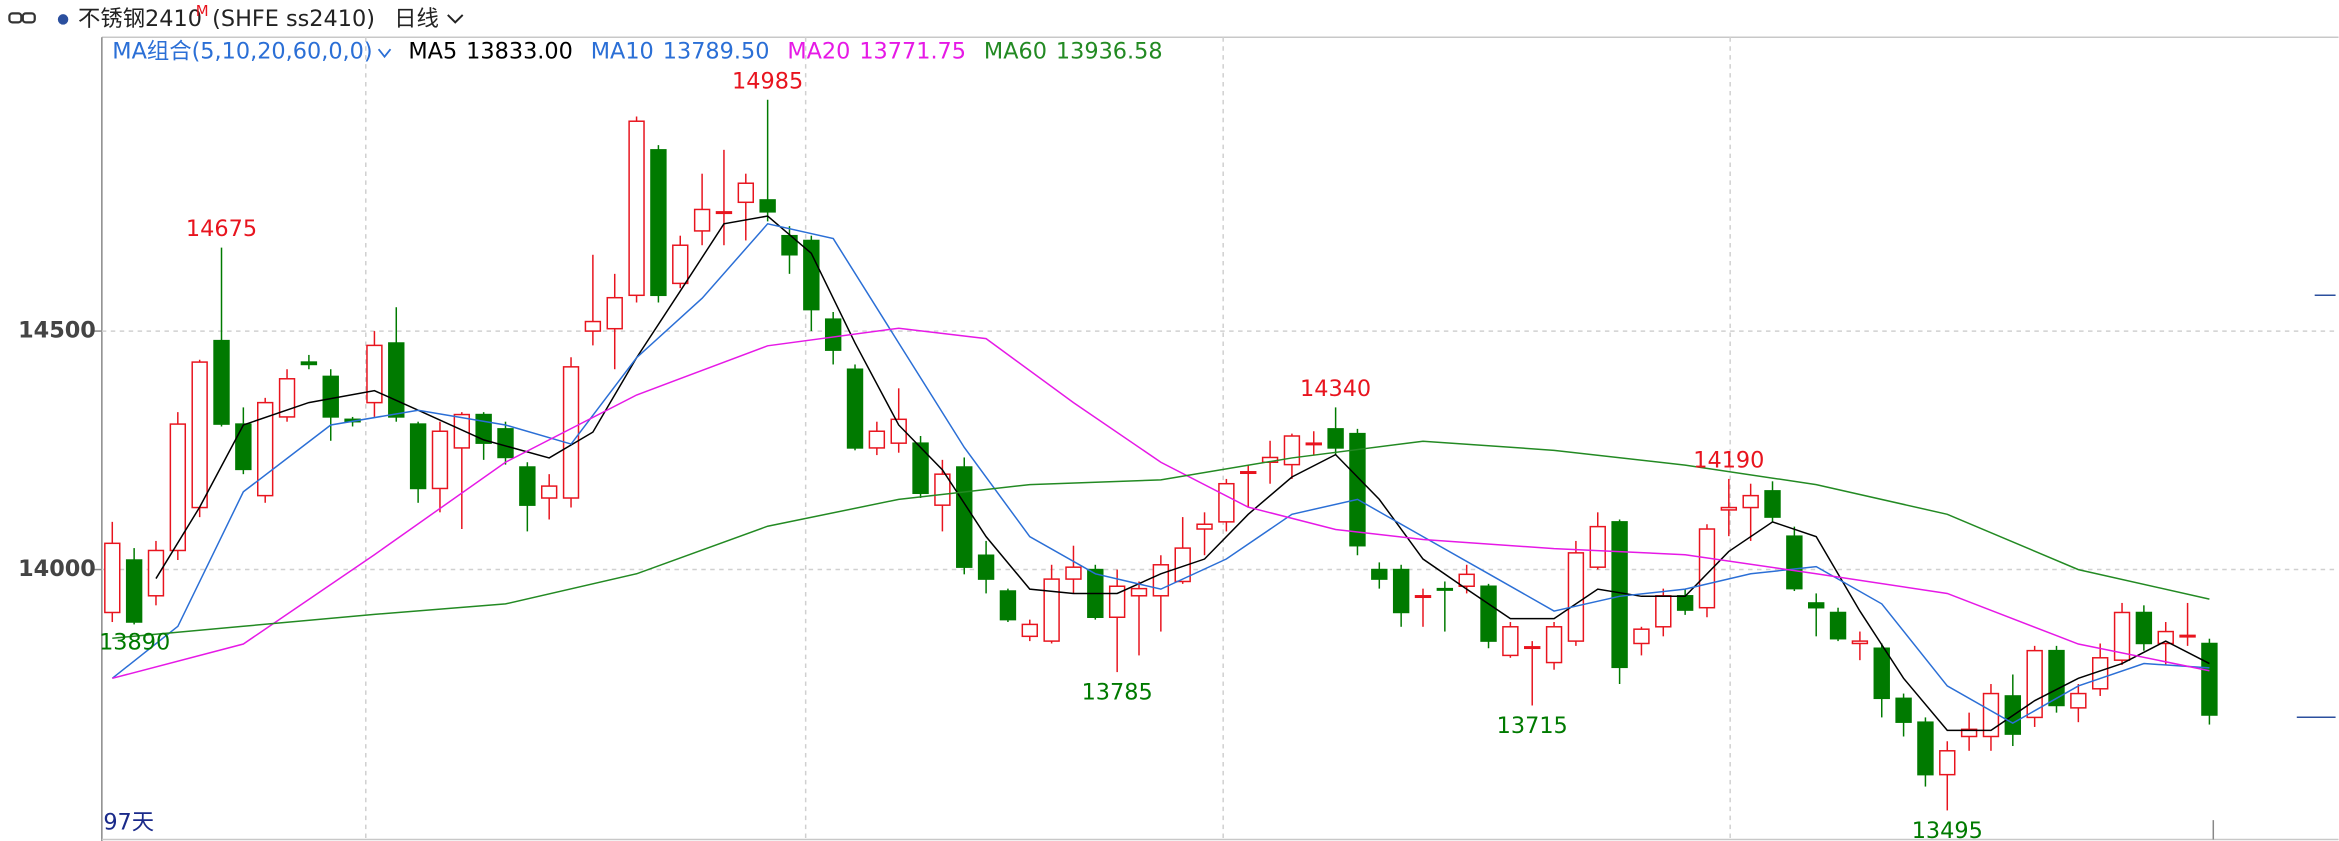 This screenshot has width=2339, height=841. What do you see at coordinates (57, 569) in the screenshot?
I see `y-tick-label: 14000` at bounding box center [57, 569].